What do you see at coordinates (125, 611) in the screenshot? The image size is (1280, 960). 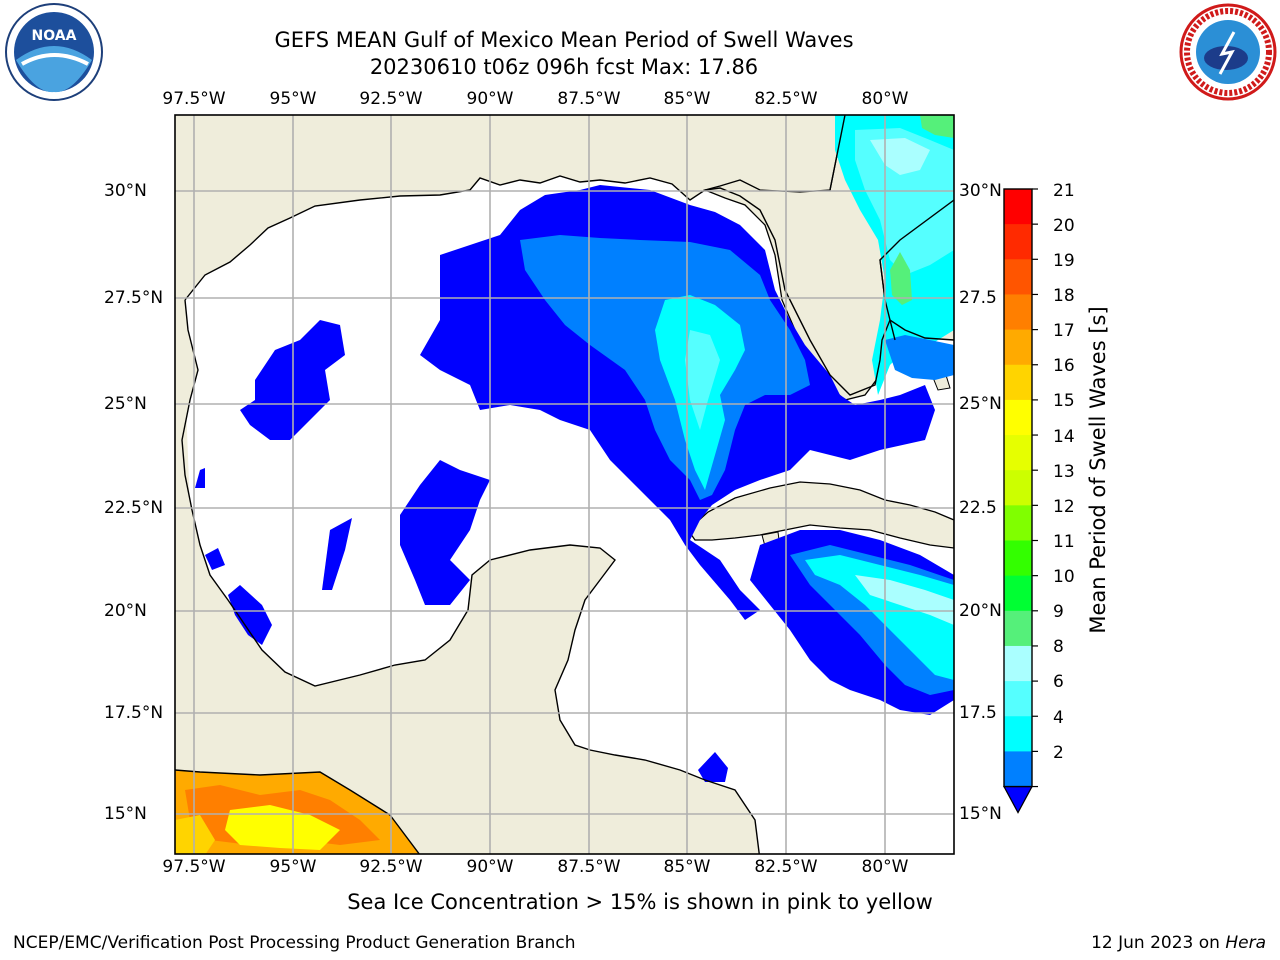 I see `lat-tick-left: 20°N` at bounding box center [125, 611].